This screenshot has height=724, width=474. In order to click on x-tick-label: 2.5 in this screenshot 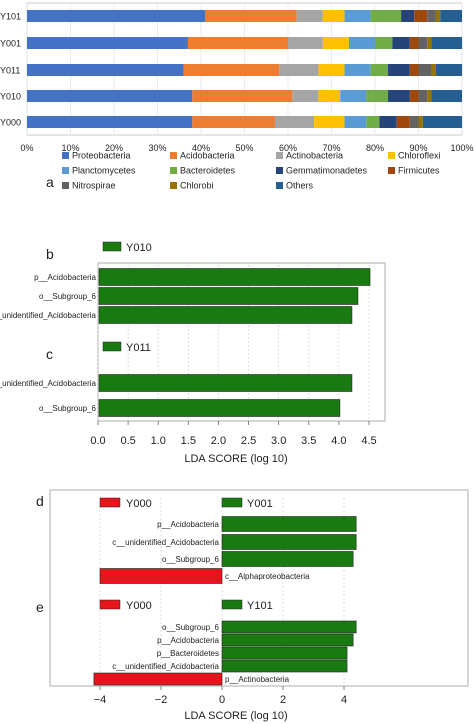, I will do `click(248, 441)`.